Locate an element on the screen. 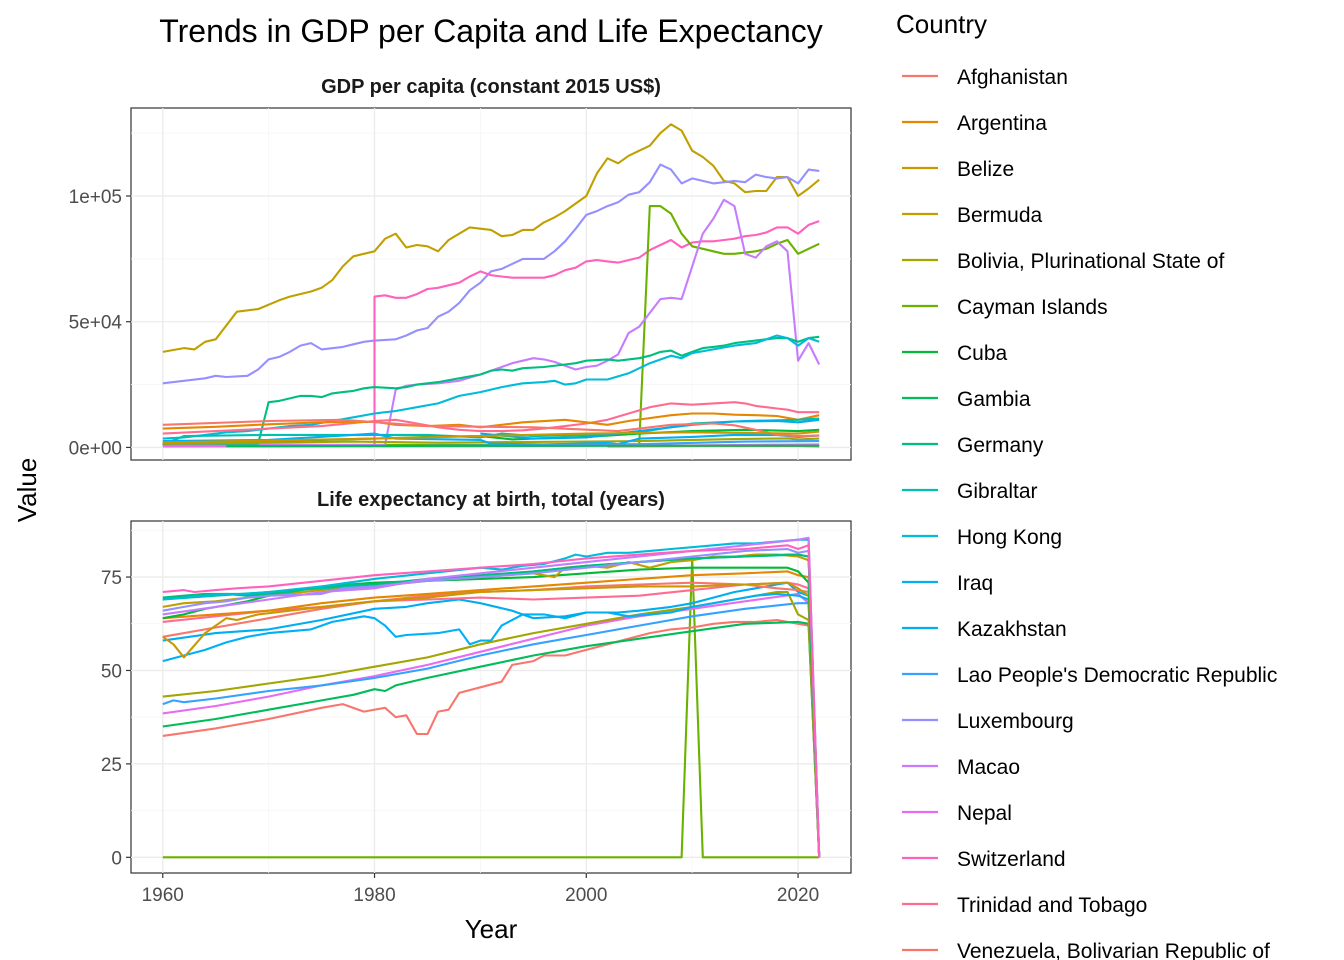 Image resolution: width=1344 pixels, height=960 pixels. y-tick-label: 0 is located at coordinates (116, 858).